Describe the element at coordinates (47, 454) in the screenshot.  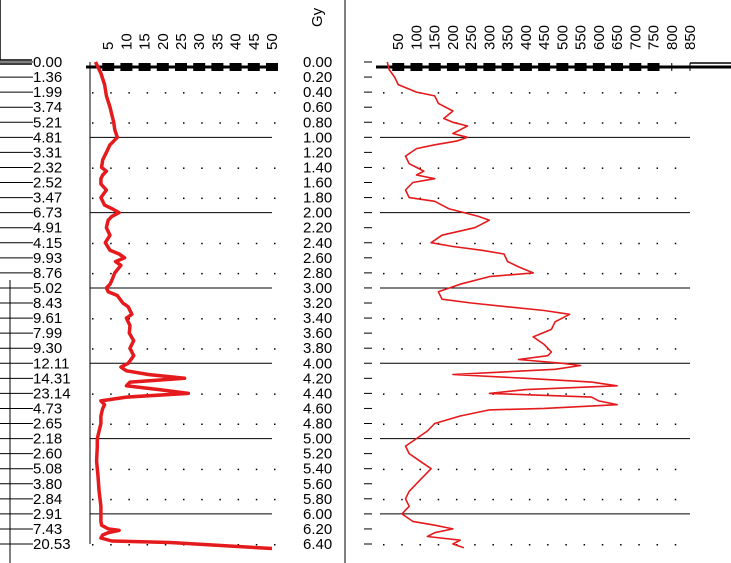
I see `y-tick-label: 2.60` at that location.